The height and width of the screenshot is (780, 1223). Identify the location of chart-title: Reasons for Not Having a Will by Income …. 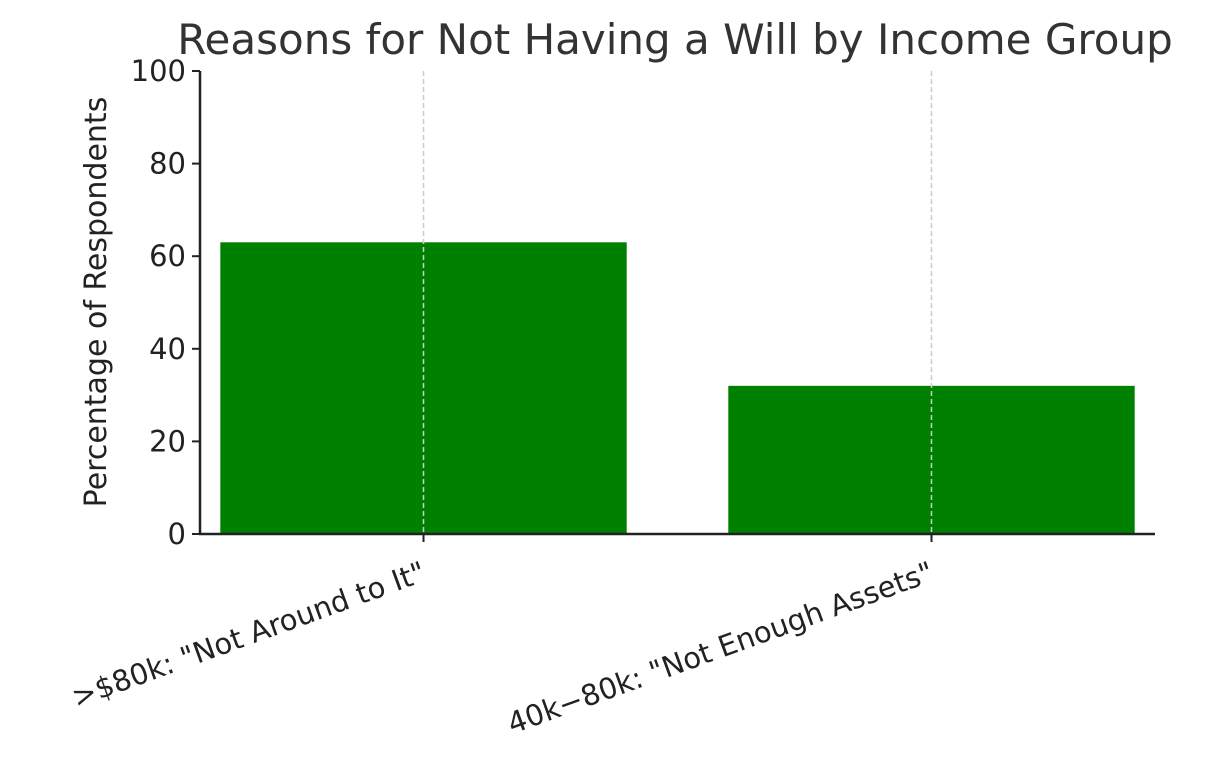
(675, 39).